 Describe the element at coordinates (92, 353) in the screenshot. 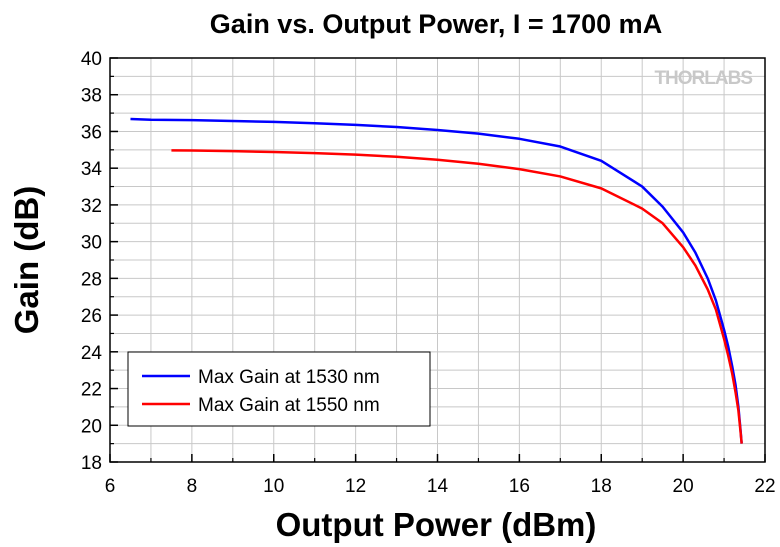

I see `y-tick-label: 24` at that location.